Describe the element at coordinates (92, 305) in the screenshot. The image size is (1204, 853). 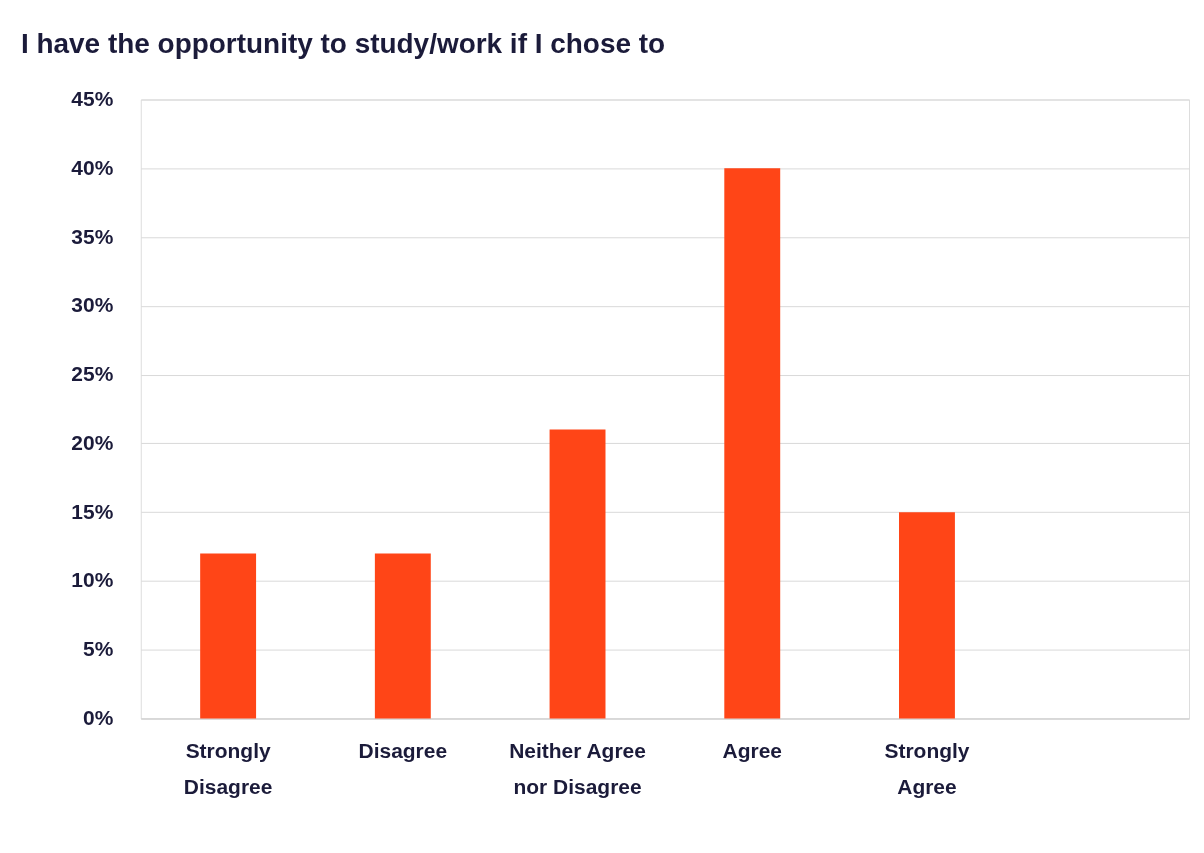
I see `y-tick-label: 30%` at that location.